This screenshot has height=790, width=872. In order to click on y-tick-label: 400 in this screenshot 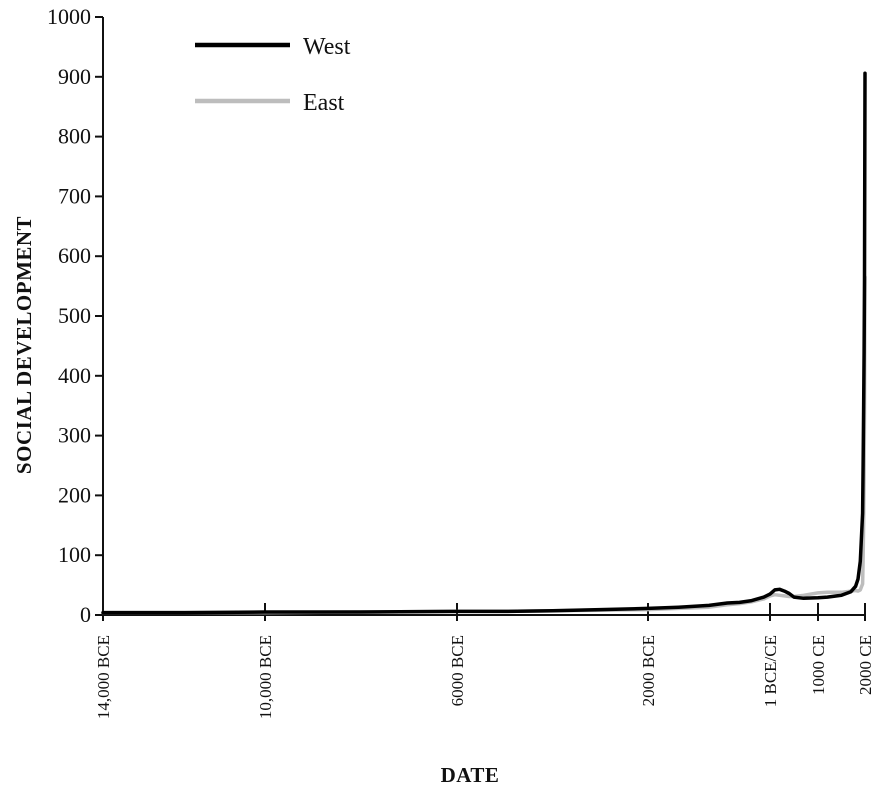, I will do `click(74, 375)`.